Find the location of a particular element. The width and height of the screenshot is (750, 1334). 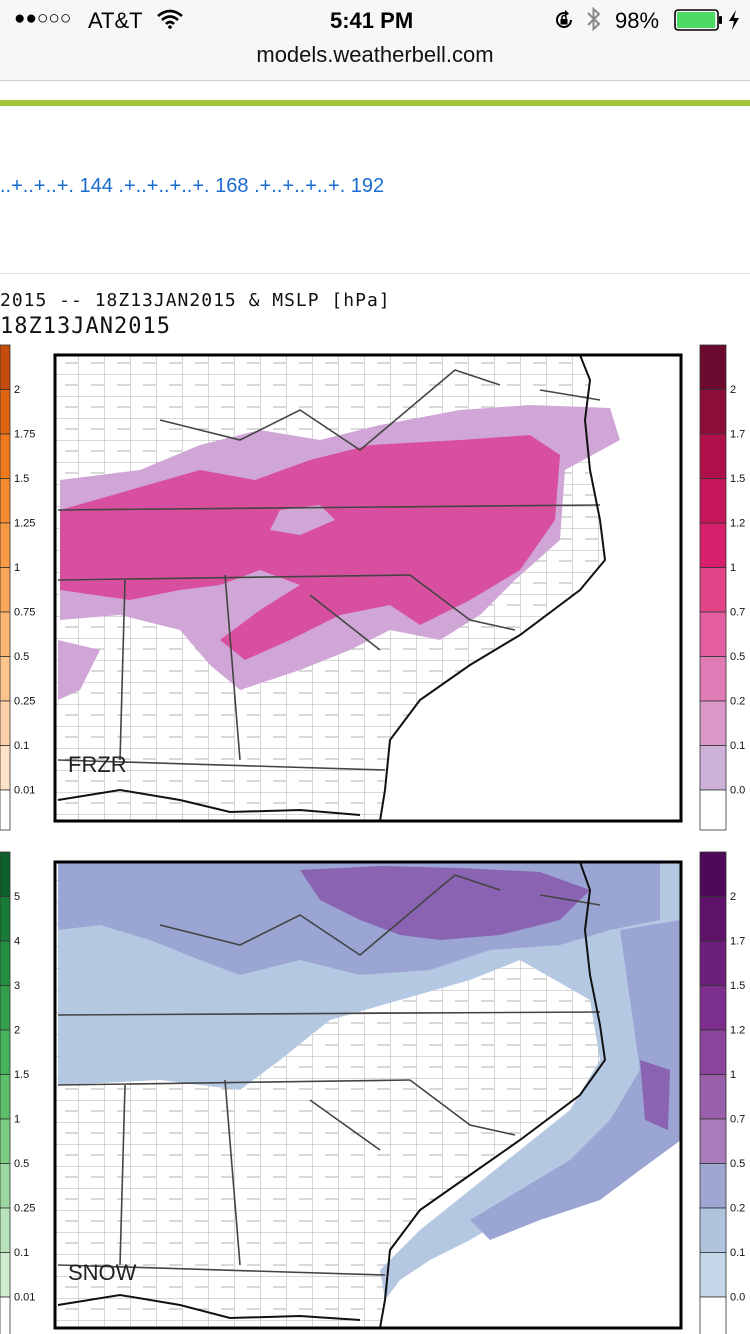

colorbar-tick-label: 0.25 is located at coordinates (24, 702).